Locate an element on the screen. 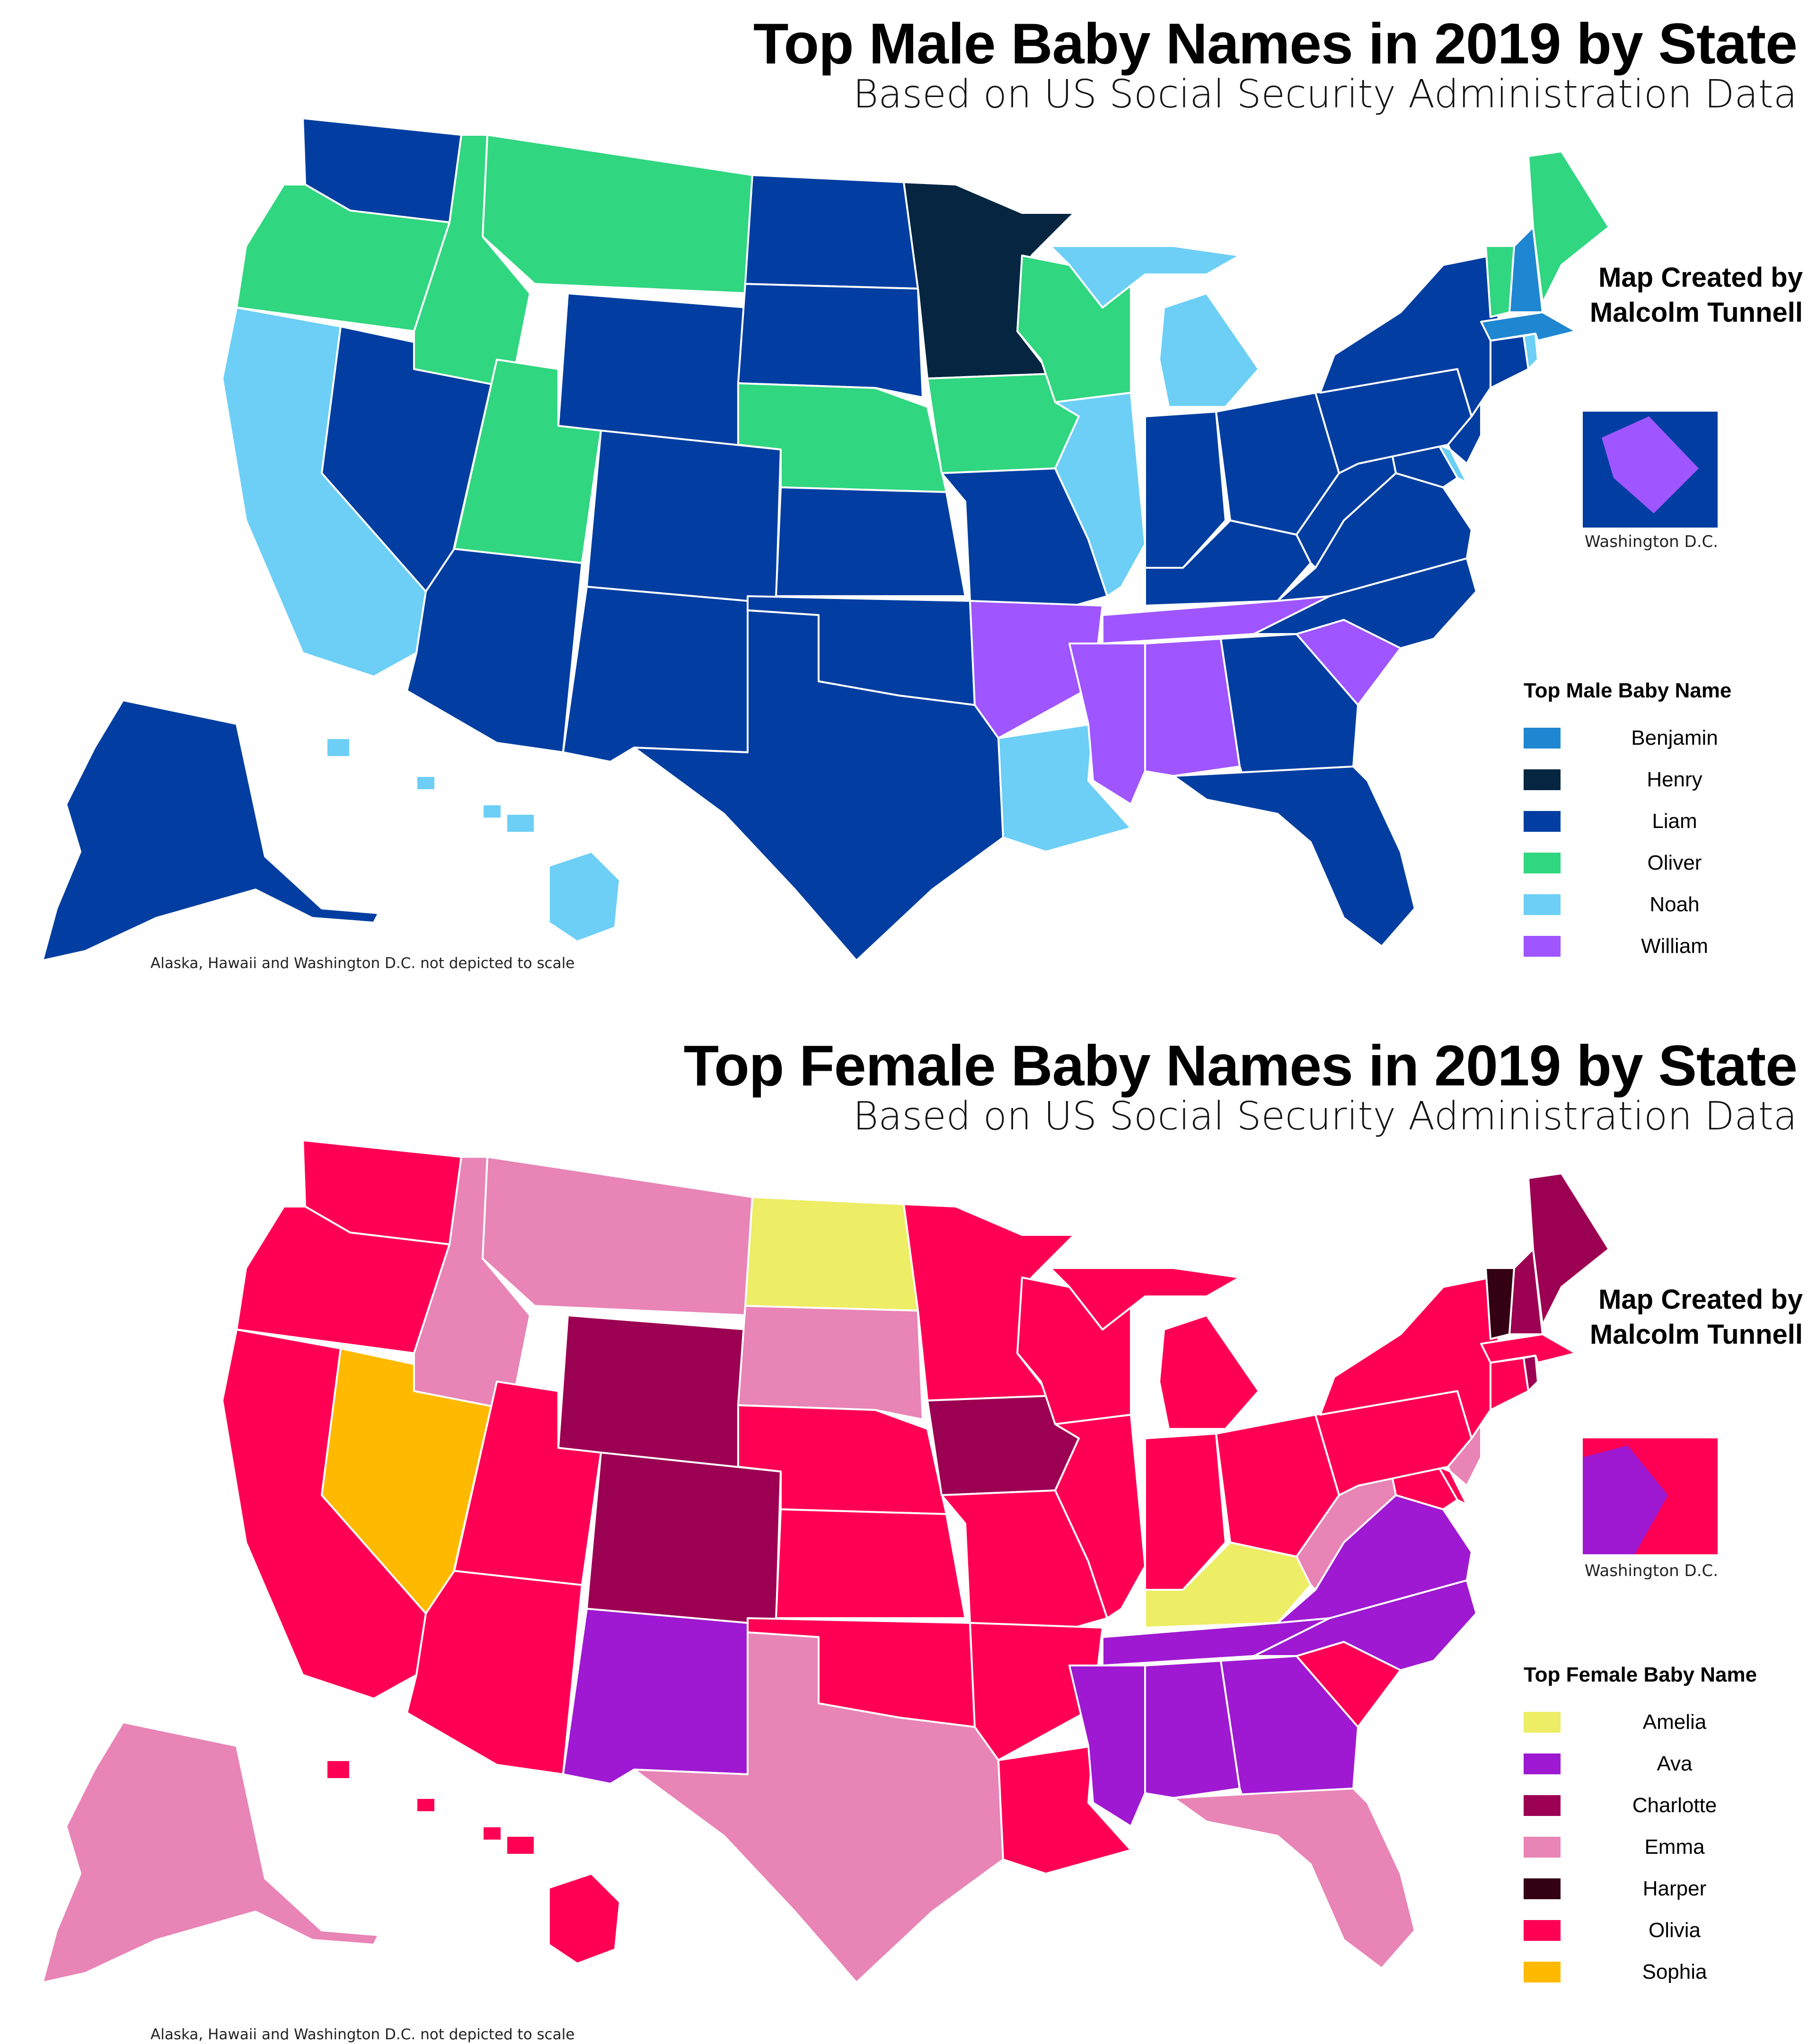  legend-item: Sophia is located at coordinates (1647, 1972).